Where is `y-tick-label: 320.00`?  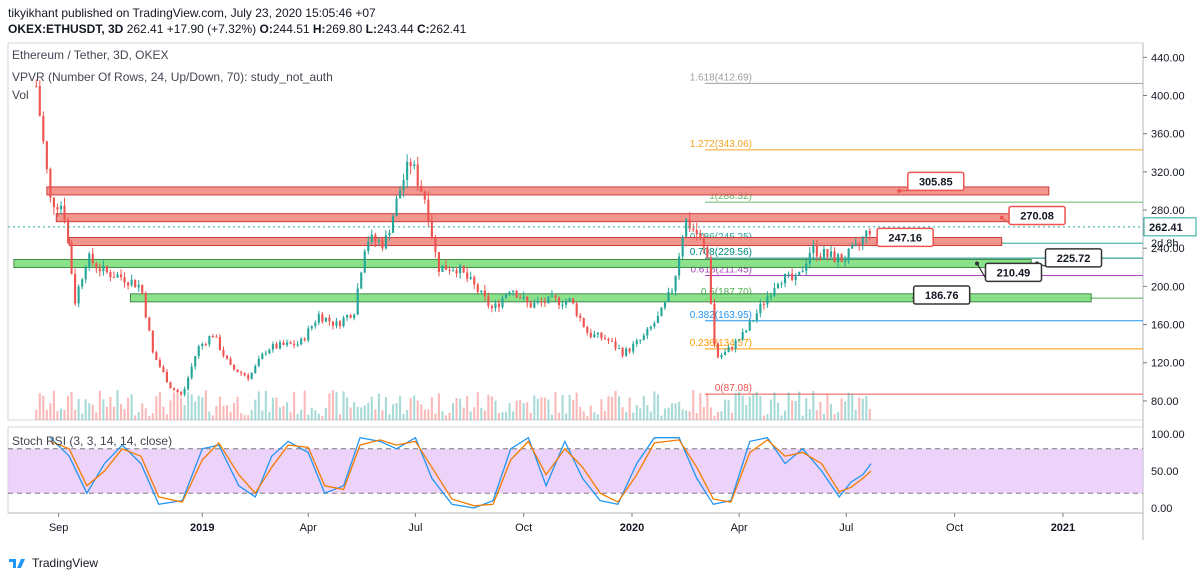 y-tick-label: 320.00 is located at coordinates (1168, 173).